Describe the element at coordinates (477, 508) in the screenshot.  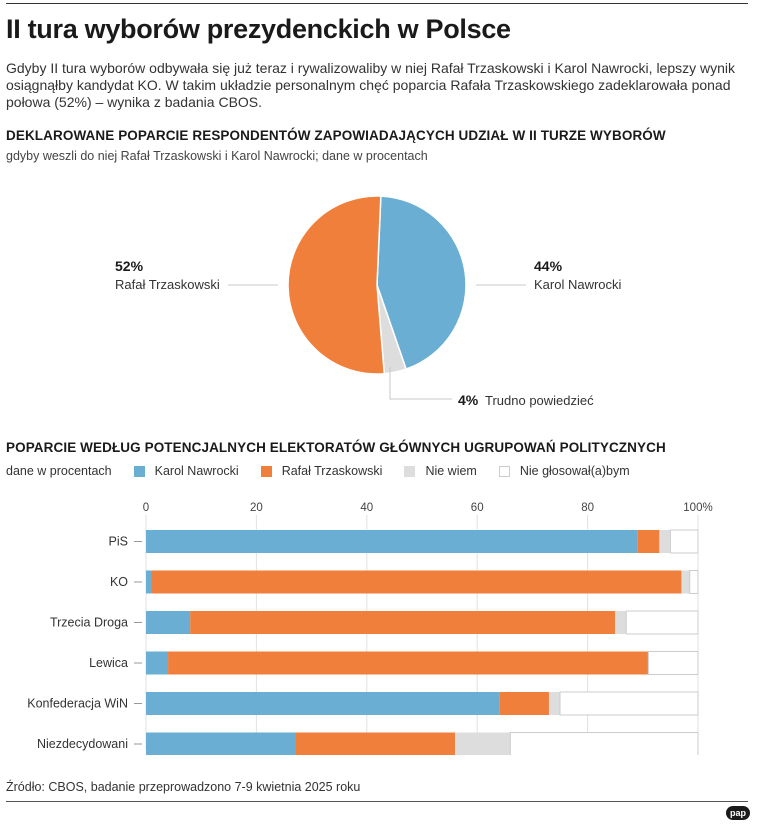
I see `x-tick-label-60: 60` at that location.